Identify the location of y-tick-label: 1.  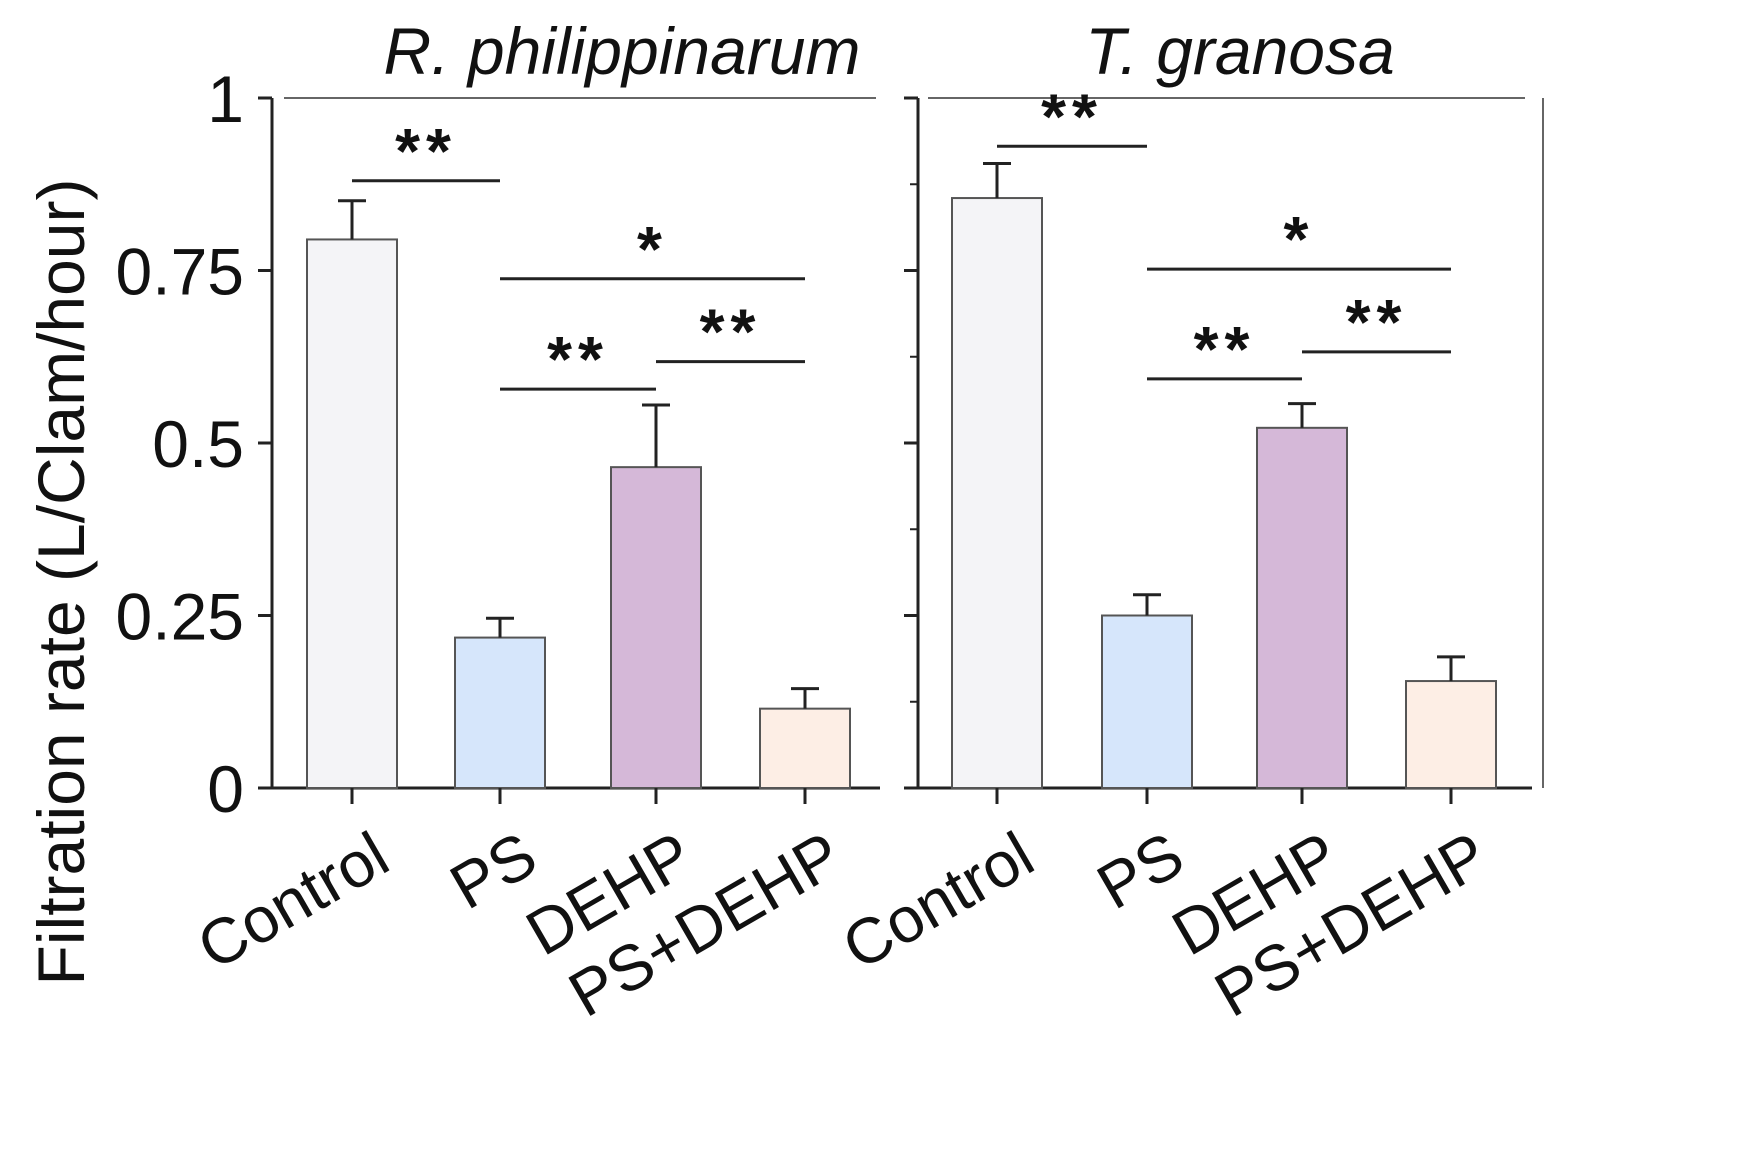
(225, 99).